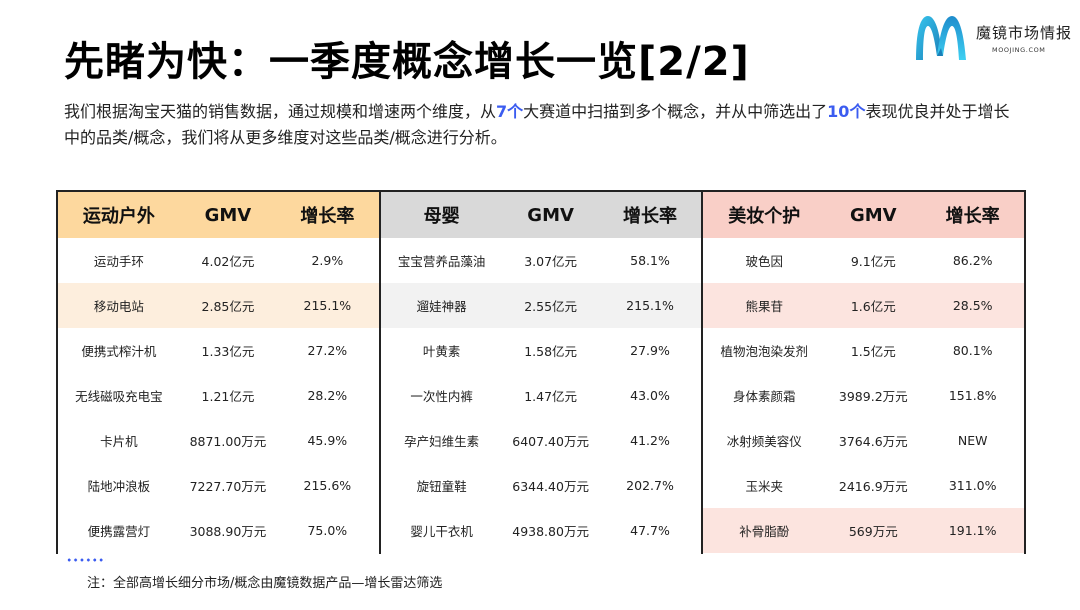 Image resolution: width=1080 pixels, height=610 pixels. What do you see at coordinates (764, 441) in the screenshot?
I see `concept-name: 冰射频美容仪` at bounding box center [764, 441].